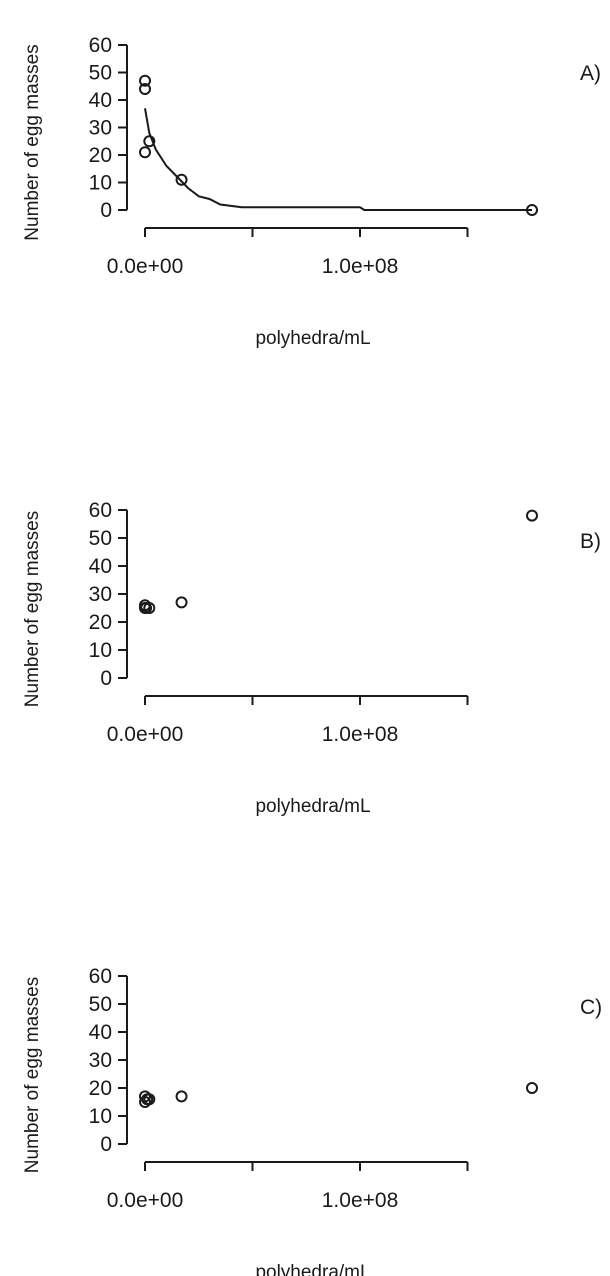 The image size is (610, 1276). Describe the element at coordinates (338, 159) in the screenshot. I see `fit-curve` at that location.